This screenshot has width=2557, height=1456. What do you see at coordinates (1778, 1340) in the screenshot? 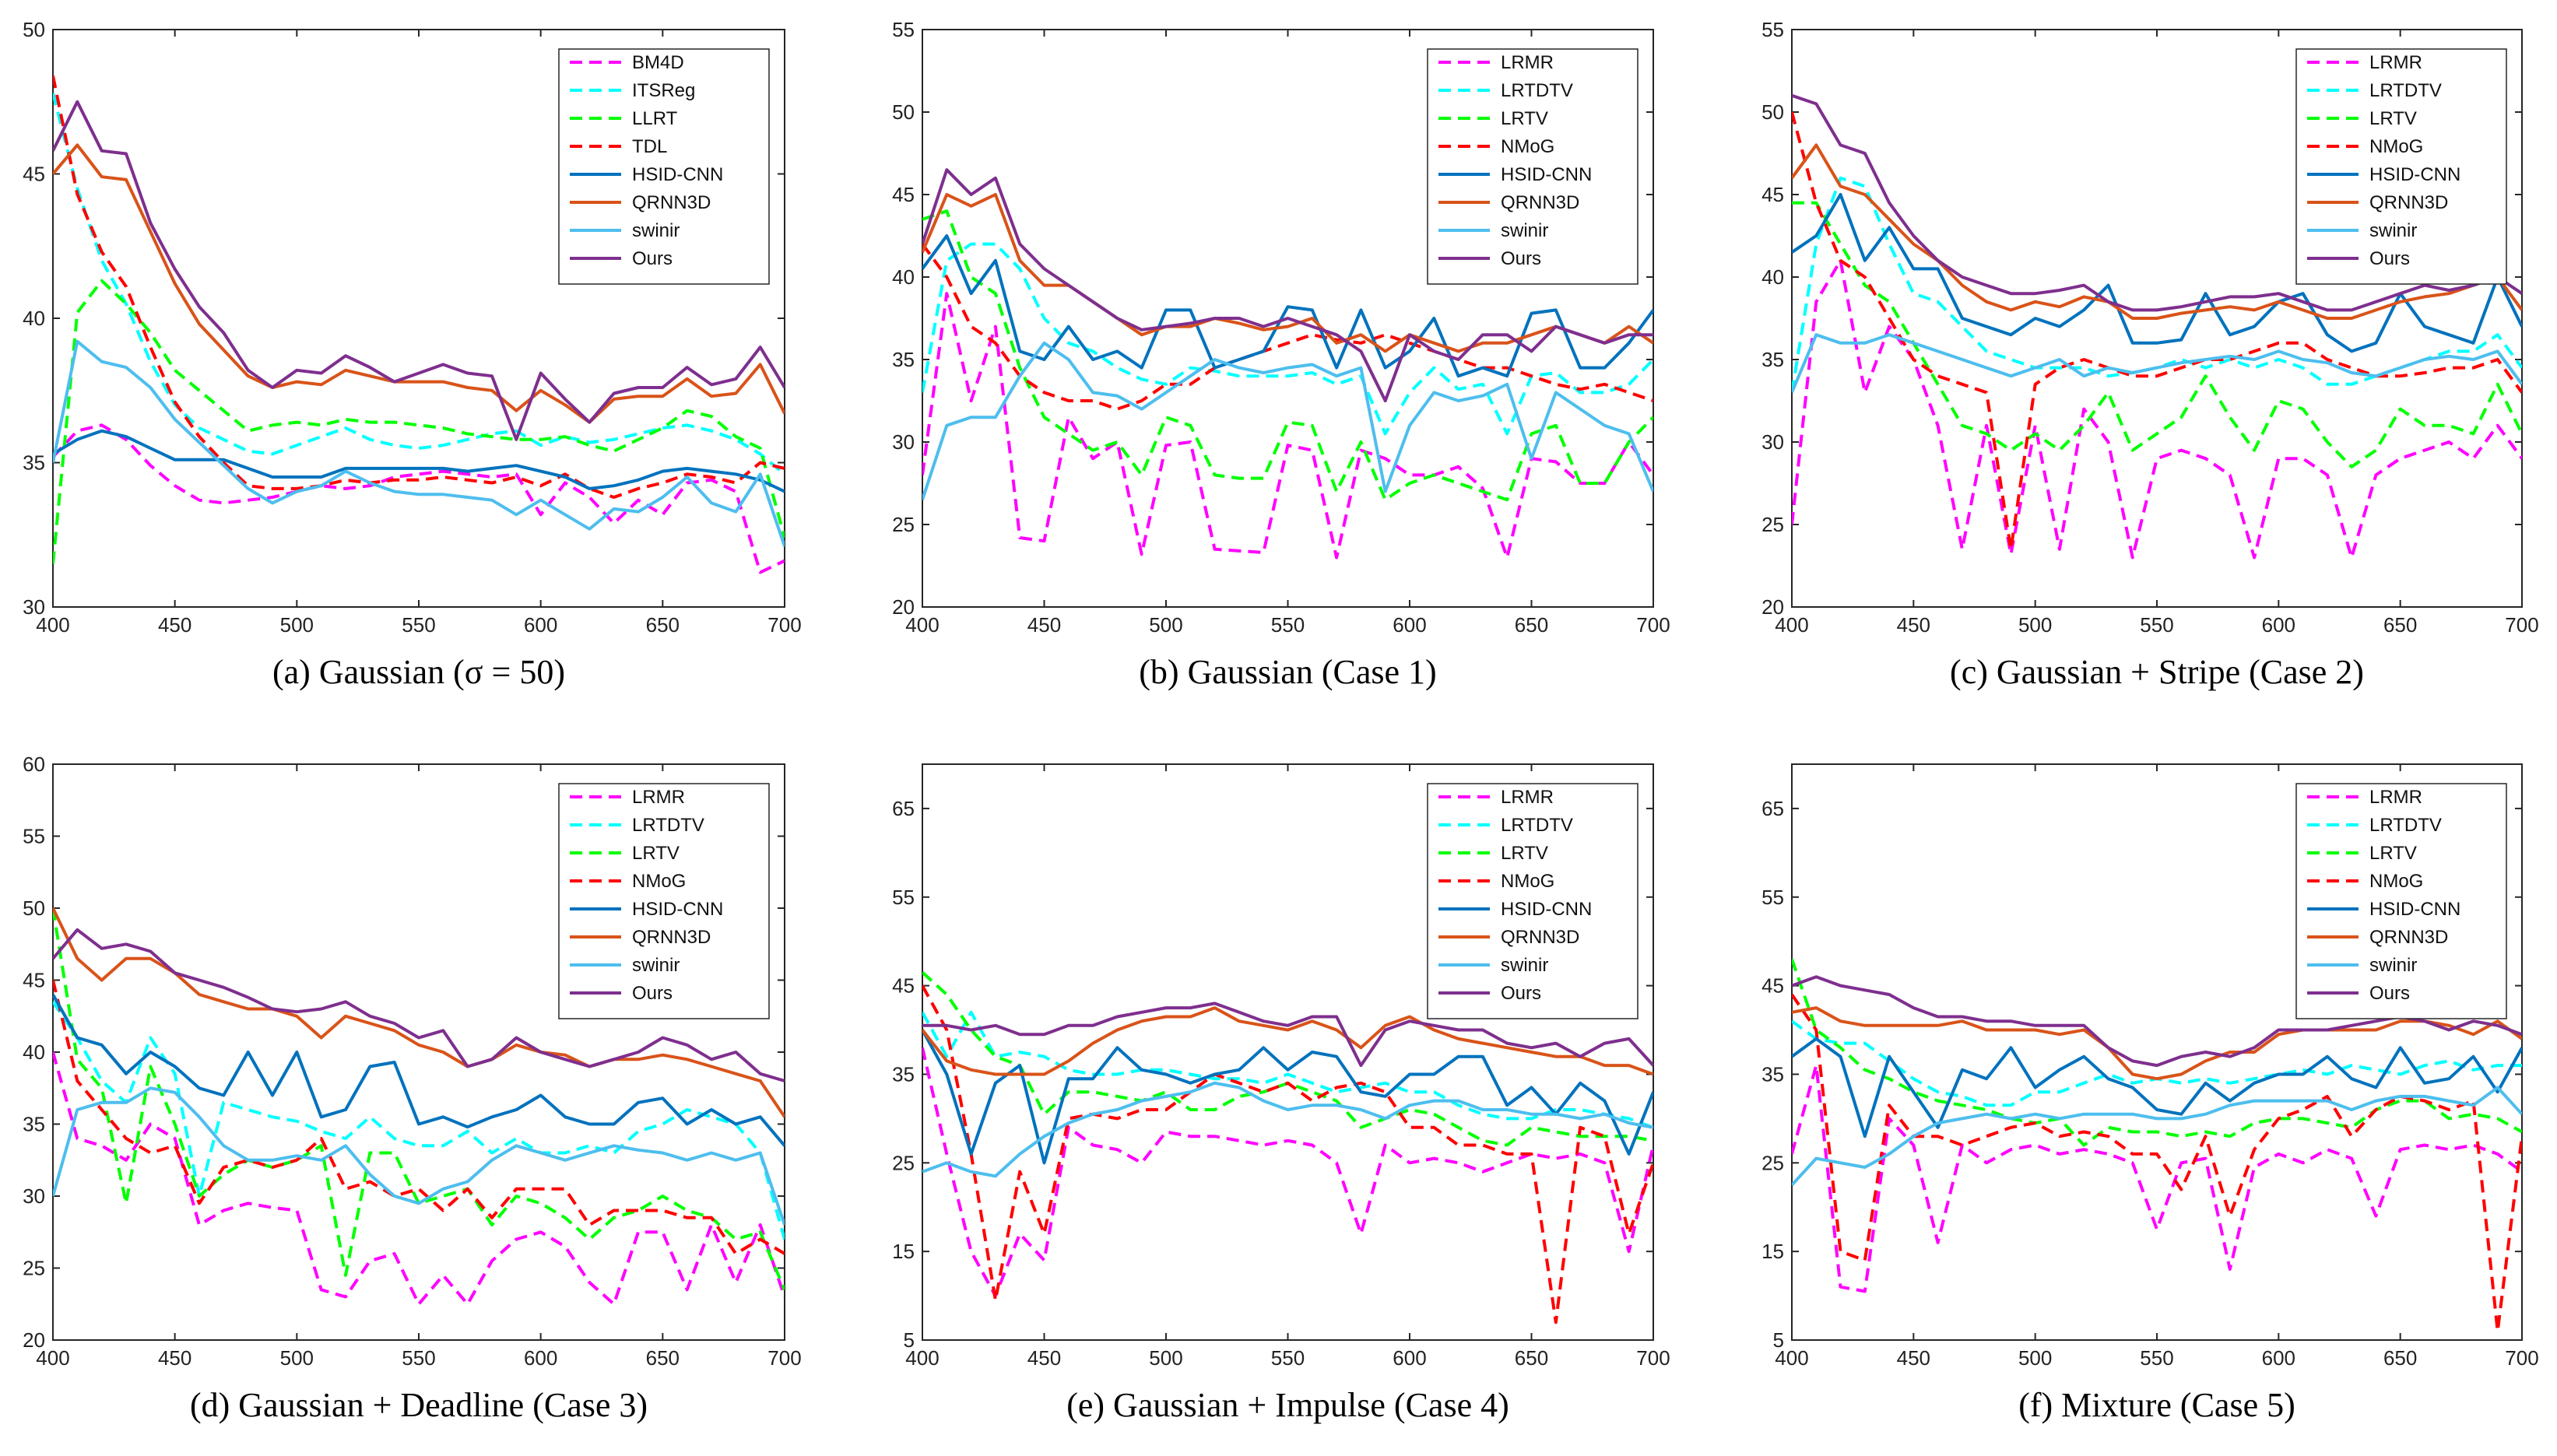
I see `y-tick-label: 5` at bounding box center [1778, 1340].